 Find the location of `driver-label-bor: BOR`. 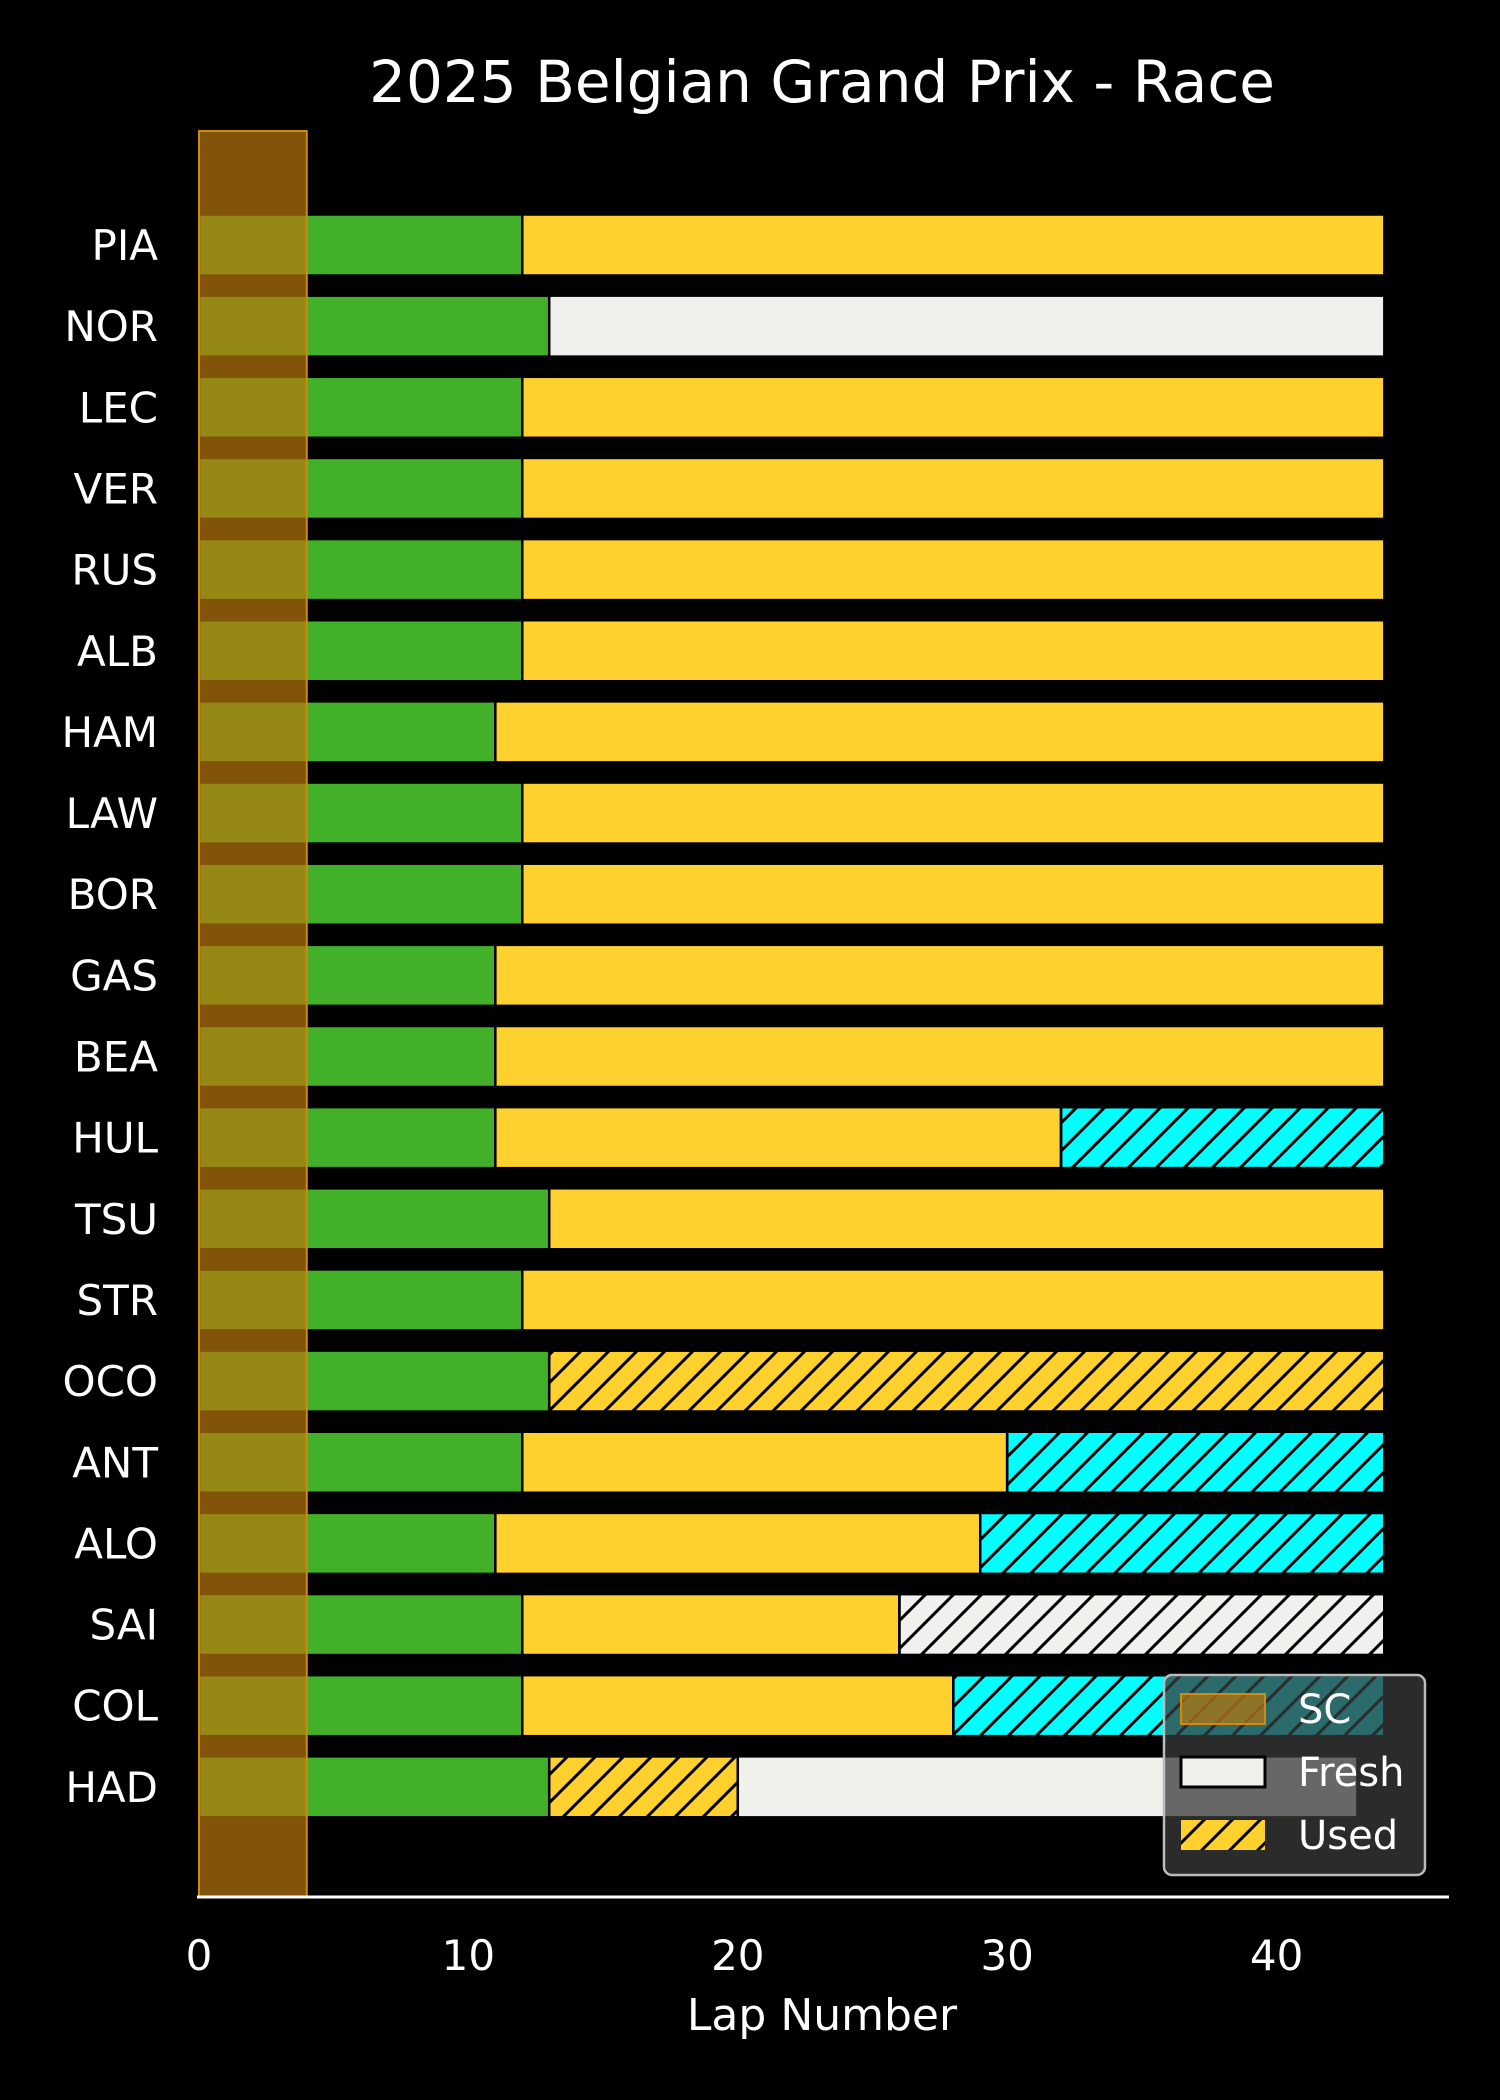

driver-label-bor: BOR is located at coordinates (113, 894).